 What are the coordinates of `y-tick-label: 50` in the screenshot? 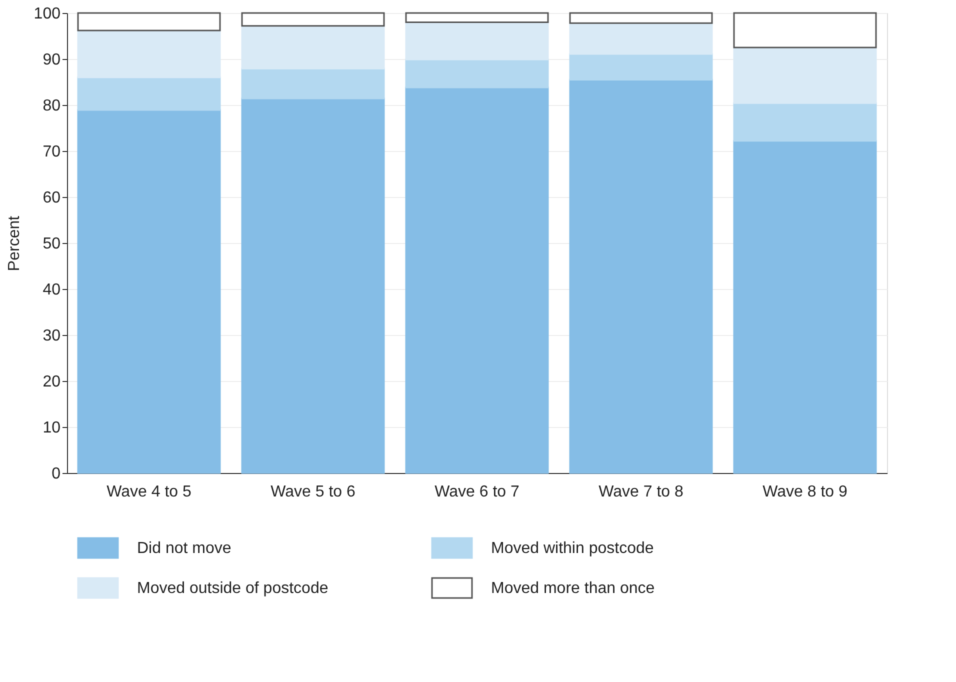 It's located at (51, 244).